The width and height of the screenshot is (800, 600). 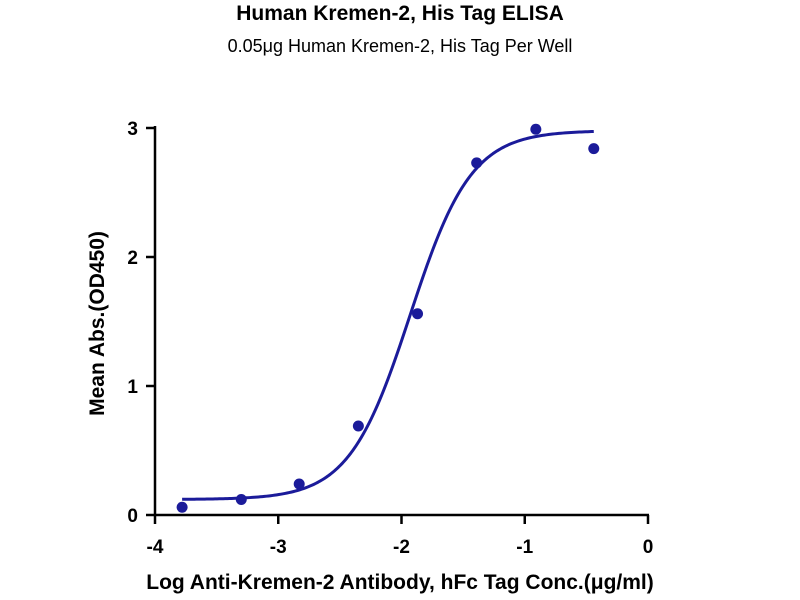 I want to click on chart-title: Human Kremen-2, His Tag ELISA, so click(x=400, y=13).